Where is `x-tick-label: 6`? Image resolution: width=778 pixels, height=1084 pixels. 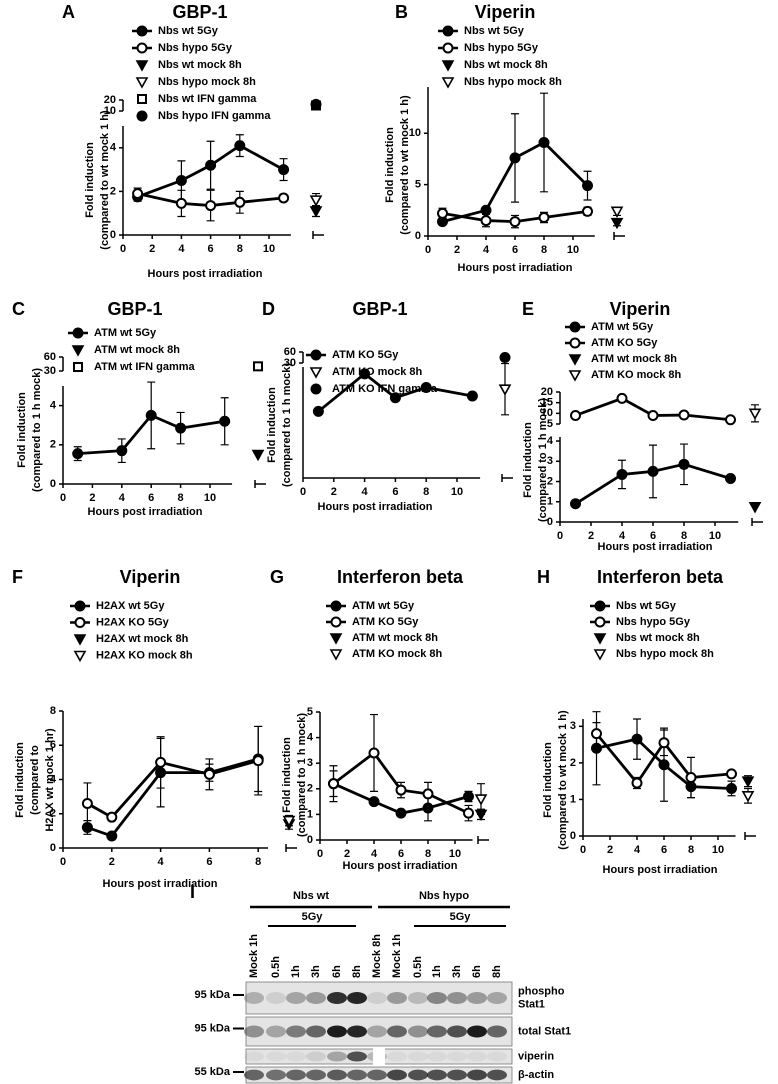
x-tick-label: 6 is located at coordinates (151, 498).